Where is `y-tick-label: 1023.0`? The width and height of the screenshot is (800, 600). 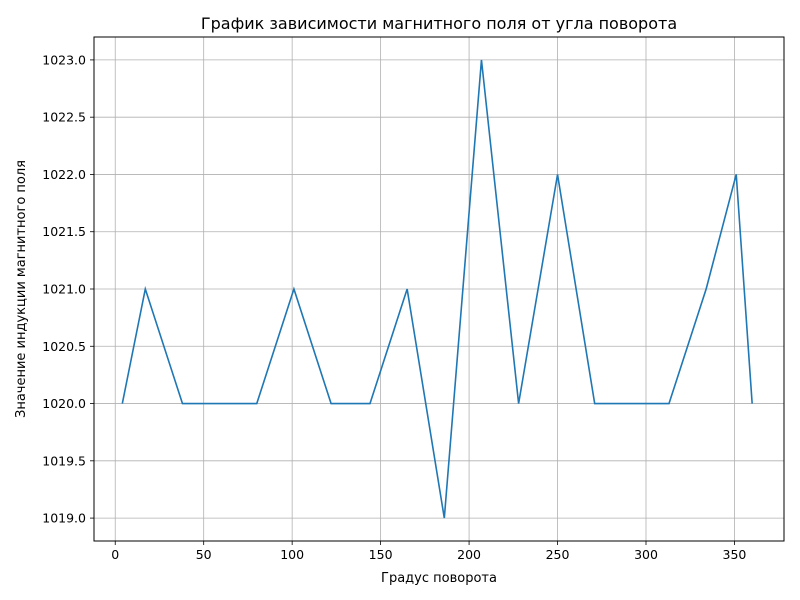
y-tick-label: 1023.0 is located at coordinates (64, 59).